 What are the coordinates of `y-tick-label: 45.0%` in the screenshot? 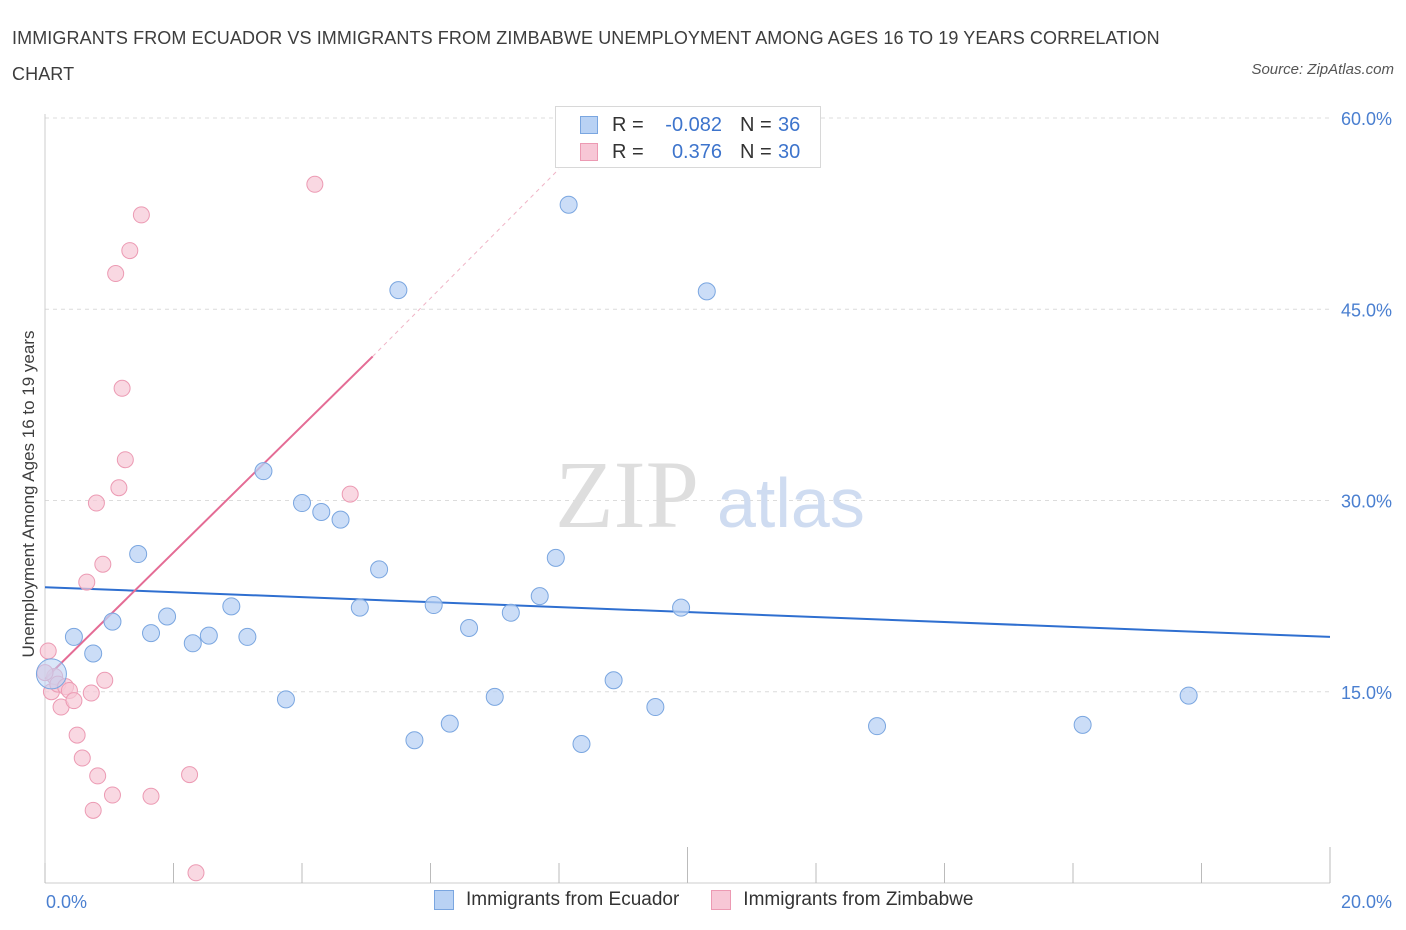 It's located at (1366, 310).